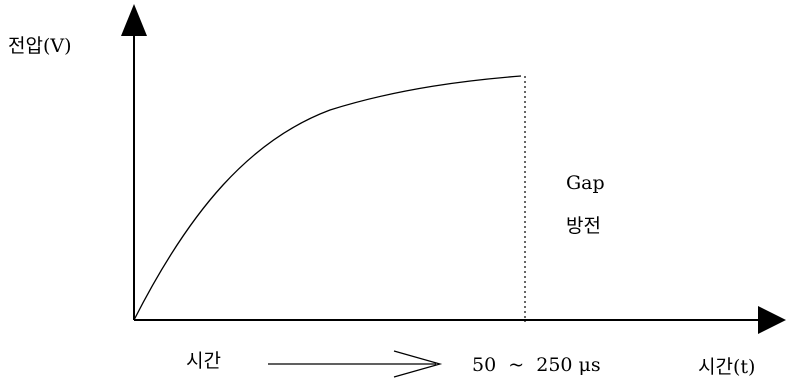 The height and width of the screenshot is (386, 788). What do you see at coordinates (418, 364) in the screenshot?
I see `duration-arrow-head` at bounding box center [418, 364].